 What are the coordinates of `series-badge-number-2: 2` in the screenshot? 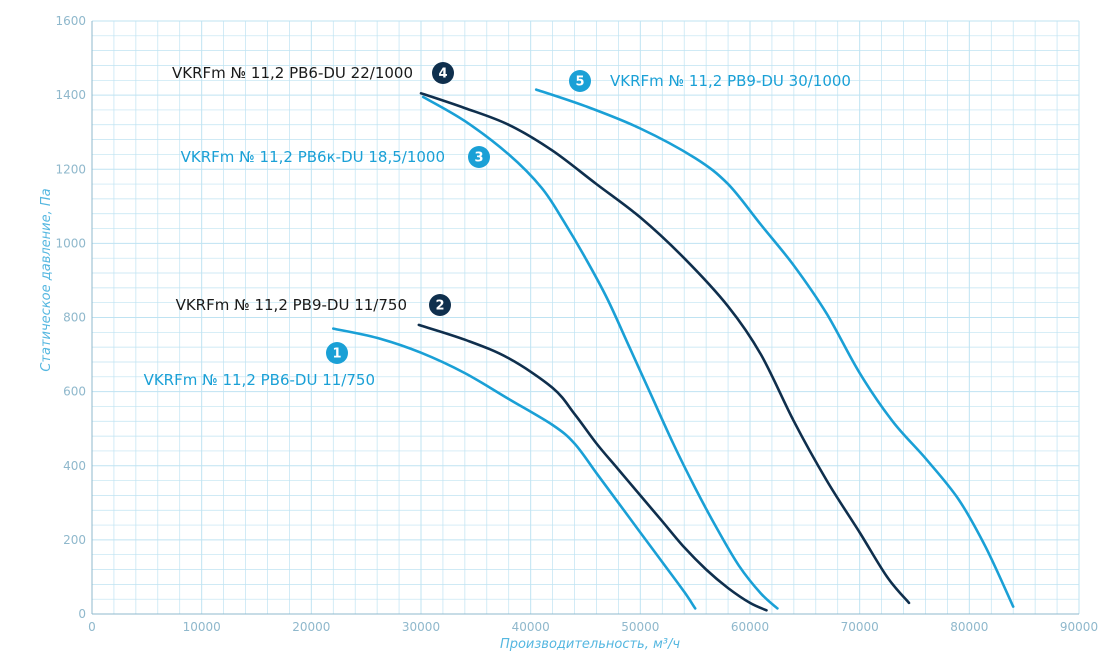 It's located at (439, 306).